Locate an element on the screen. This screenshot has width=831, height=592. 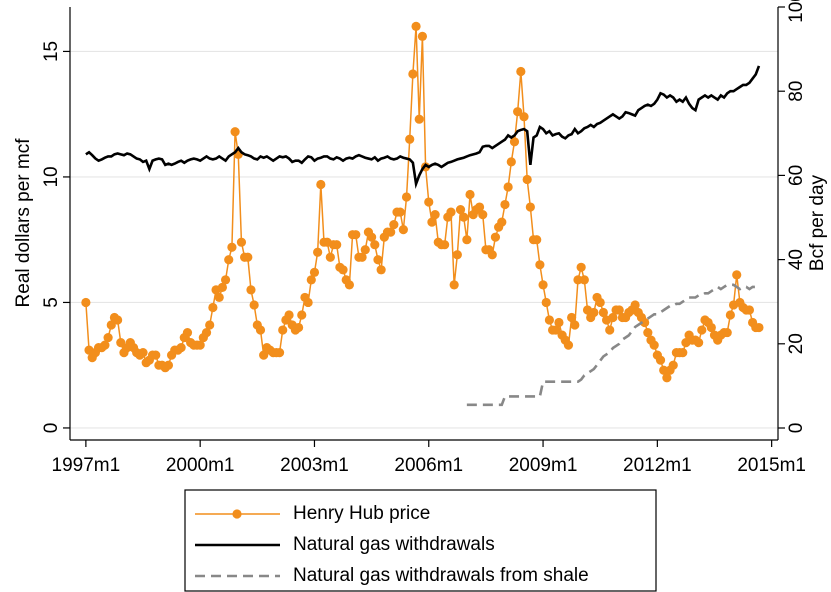
y-tick-label: 15 is located at coordinates (51, 51).